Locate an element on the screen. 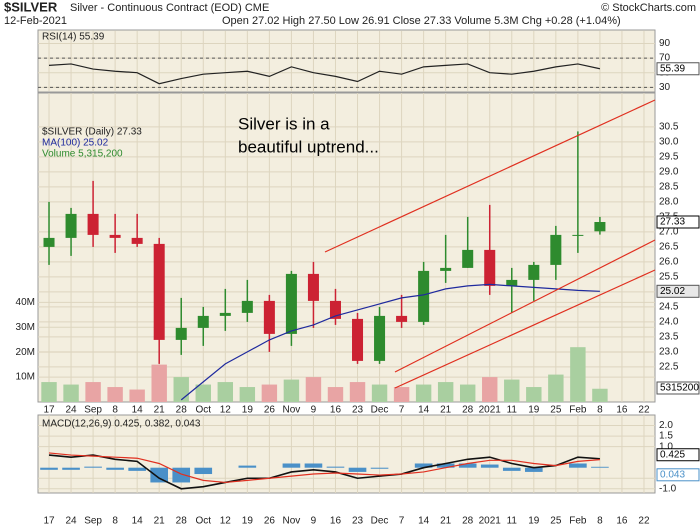  x-tick-label: 9 is located at coordinates (314, 410).